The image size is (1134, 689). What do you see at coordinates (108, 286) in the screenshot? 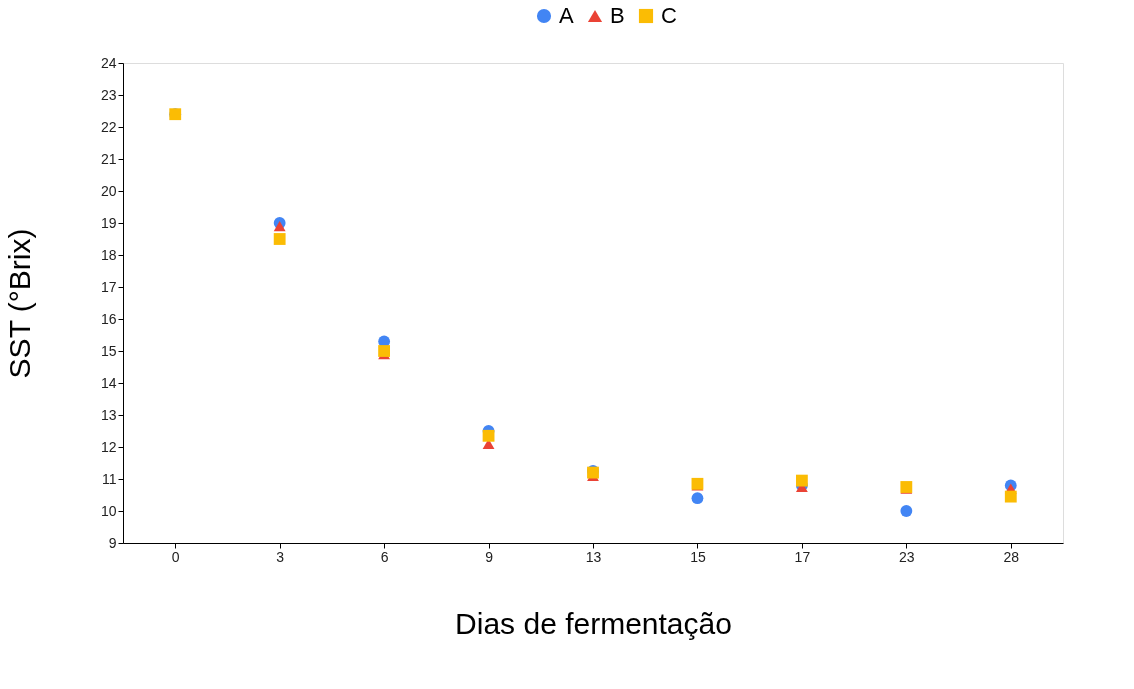
I see `y-tick-label: 17` at bounding box center [108, 286].